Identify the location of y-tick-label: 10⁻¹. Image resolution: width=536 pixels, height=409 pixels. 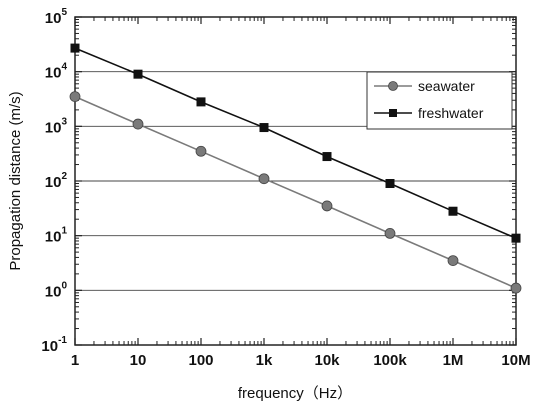
(54, 345).